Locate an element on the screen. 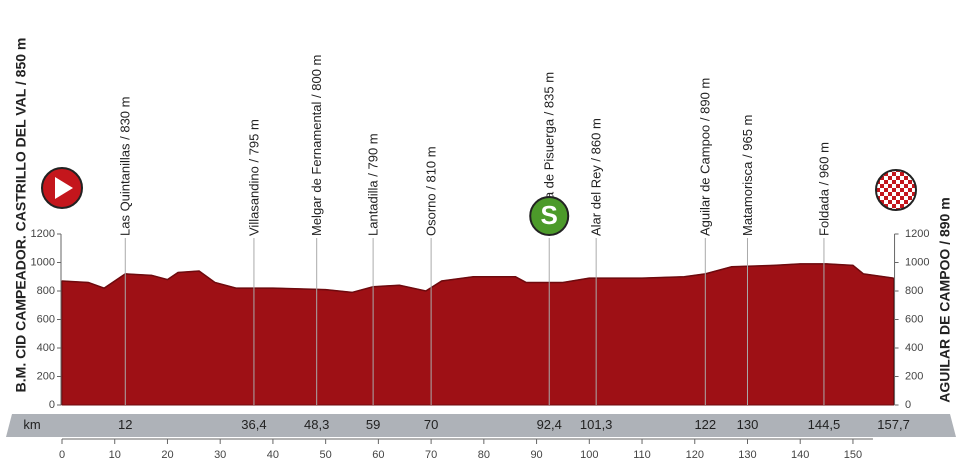 Image resolution: width=960 pixels, height=467 pixels. waypoint-label: Foldada / 960 m is located at coordinates (823, 189).